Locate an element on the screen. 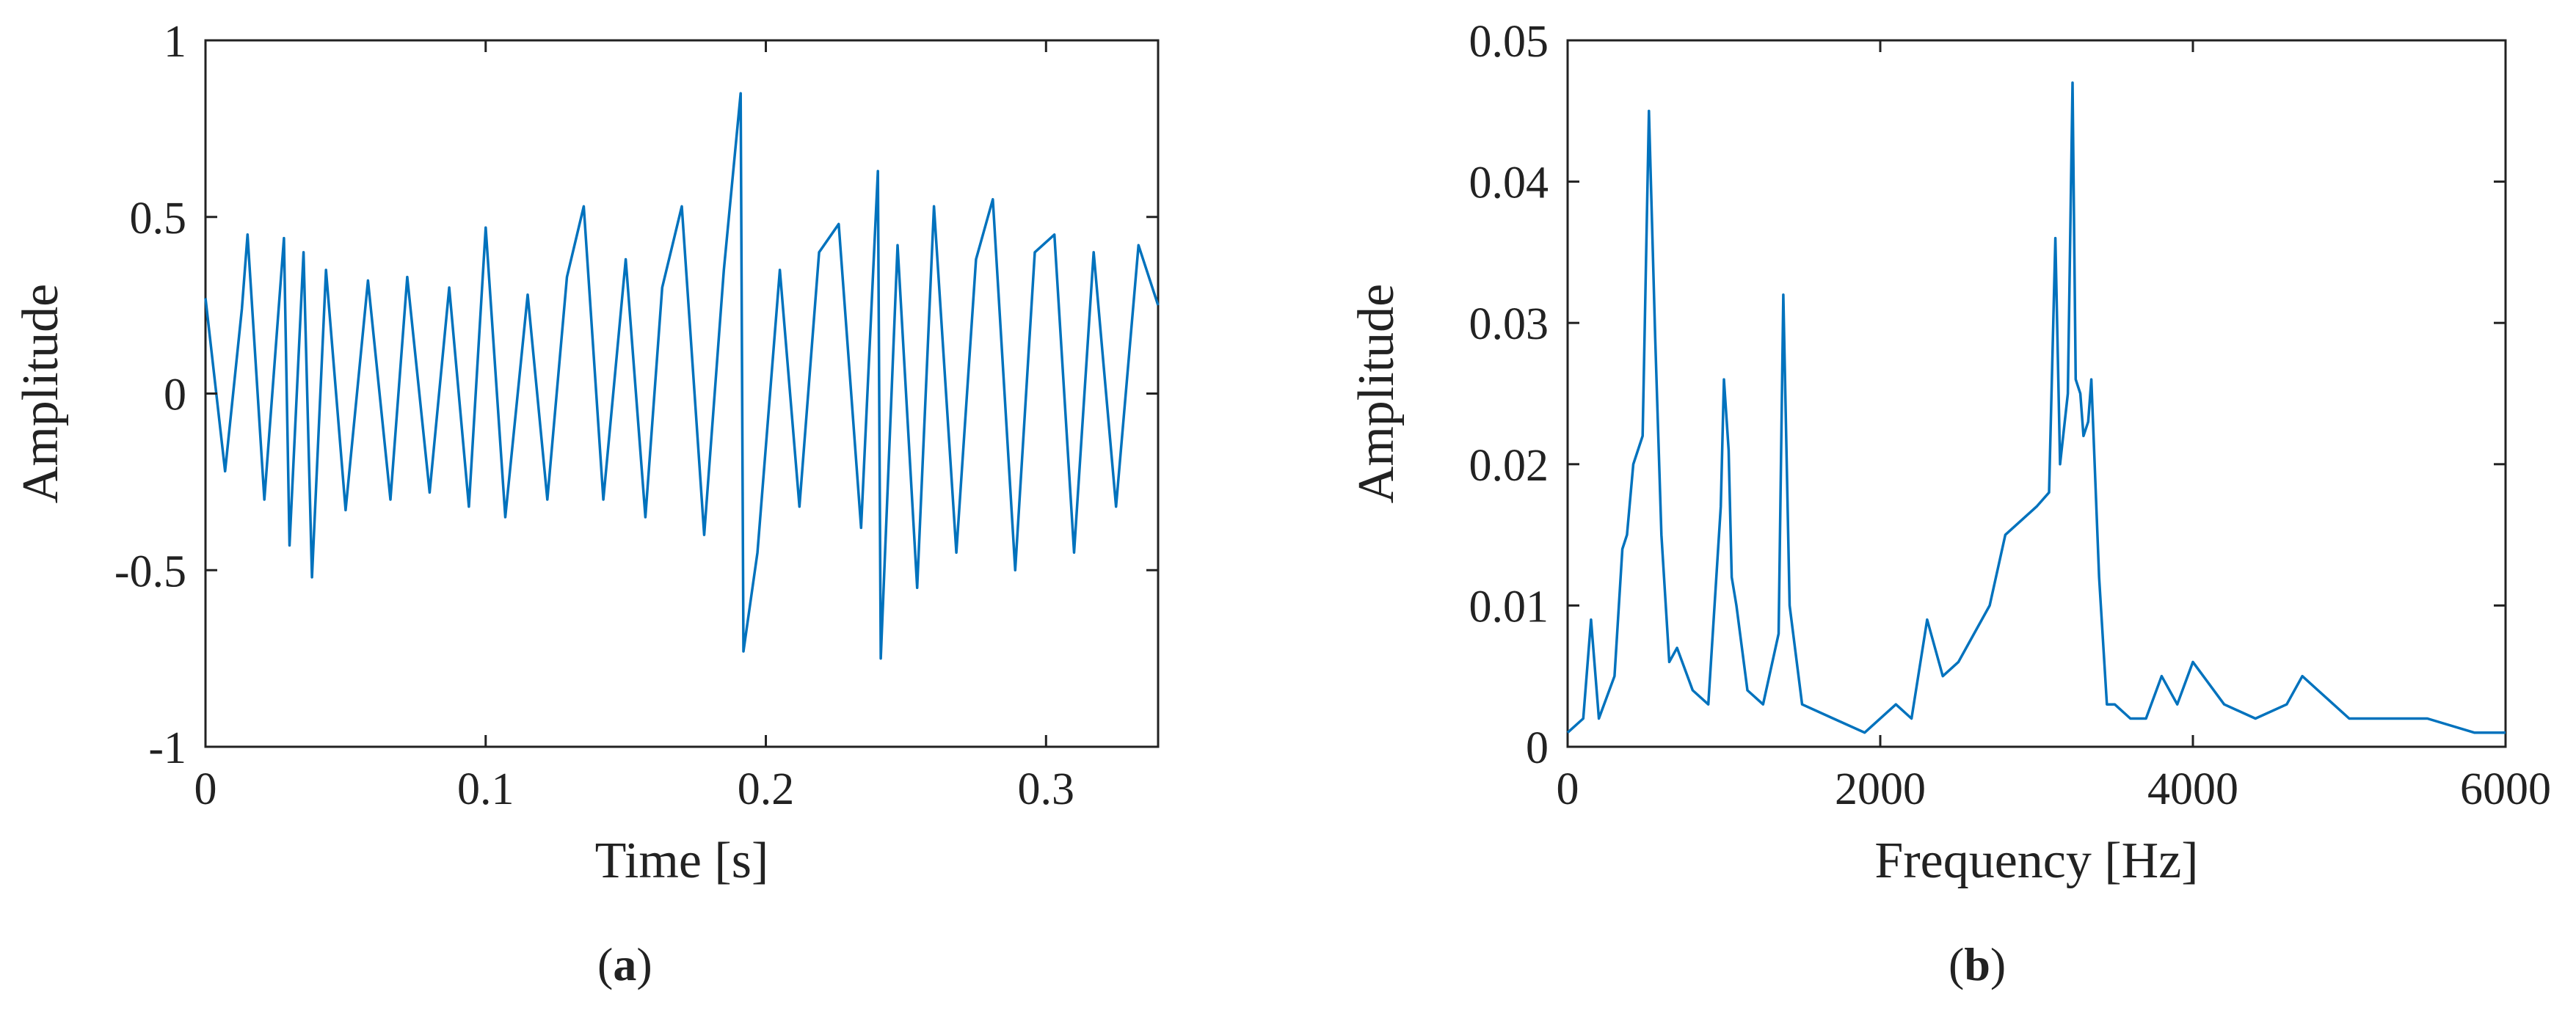 This screenshot has width=2576, height=1016. panel-a-letter: a is located at coordinates (625, 964).